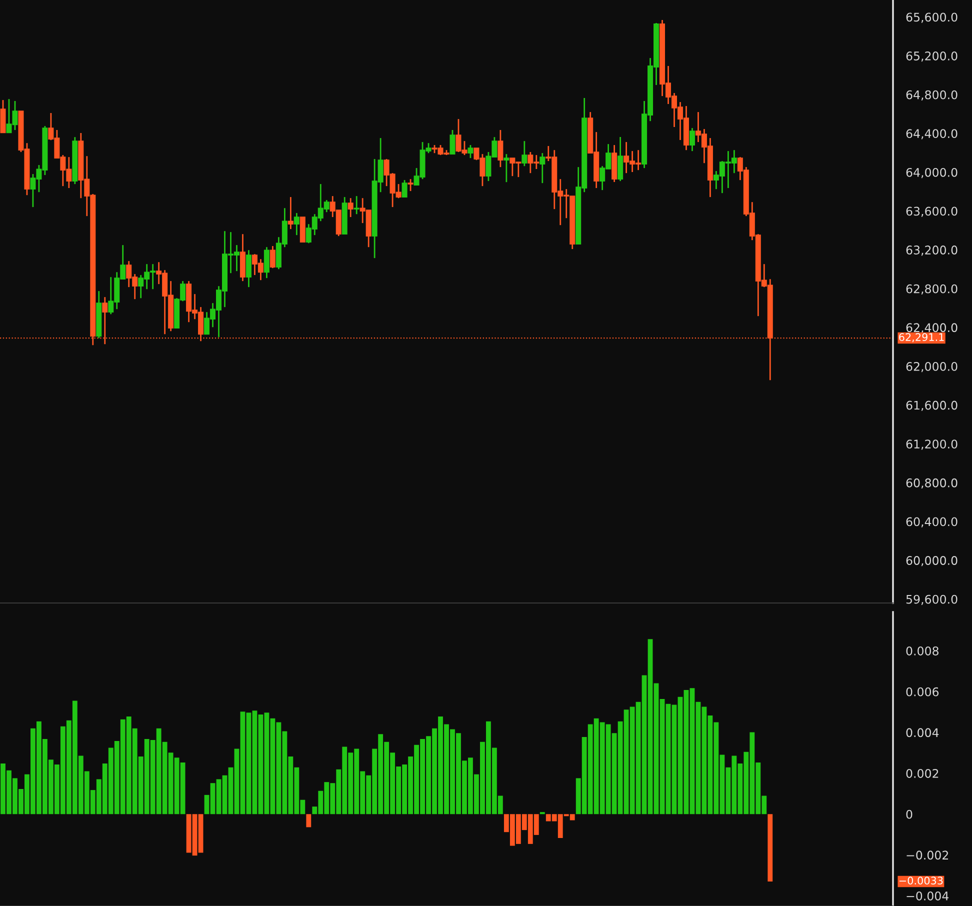 The width and height of the screenshot is (972, 906). I want to click on y-tick-label: 62,000.0, so click(932, 367).